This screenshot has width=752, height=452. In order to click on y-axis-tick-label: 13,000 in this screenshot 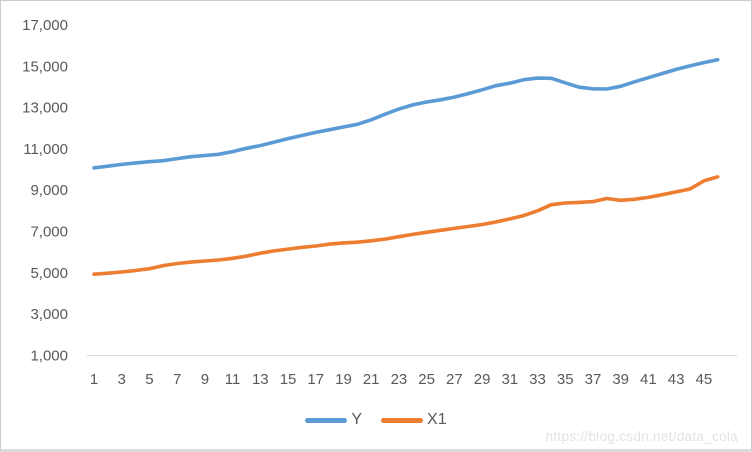, I will do `click(45, 108)`.